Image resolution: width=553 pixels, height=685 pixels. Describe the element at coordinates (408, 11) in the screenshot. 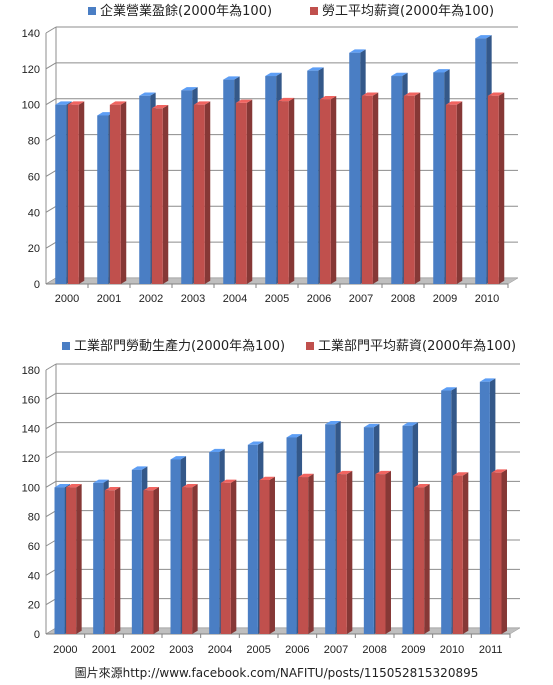

I see `legend-label-1: 勞工平均薪資(2000年為100)` at that location.